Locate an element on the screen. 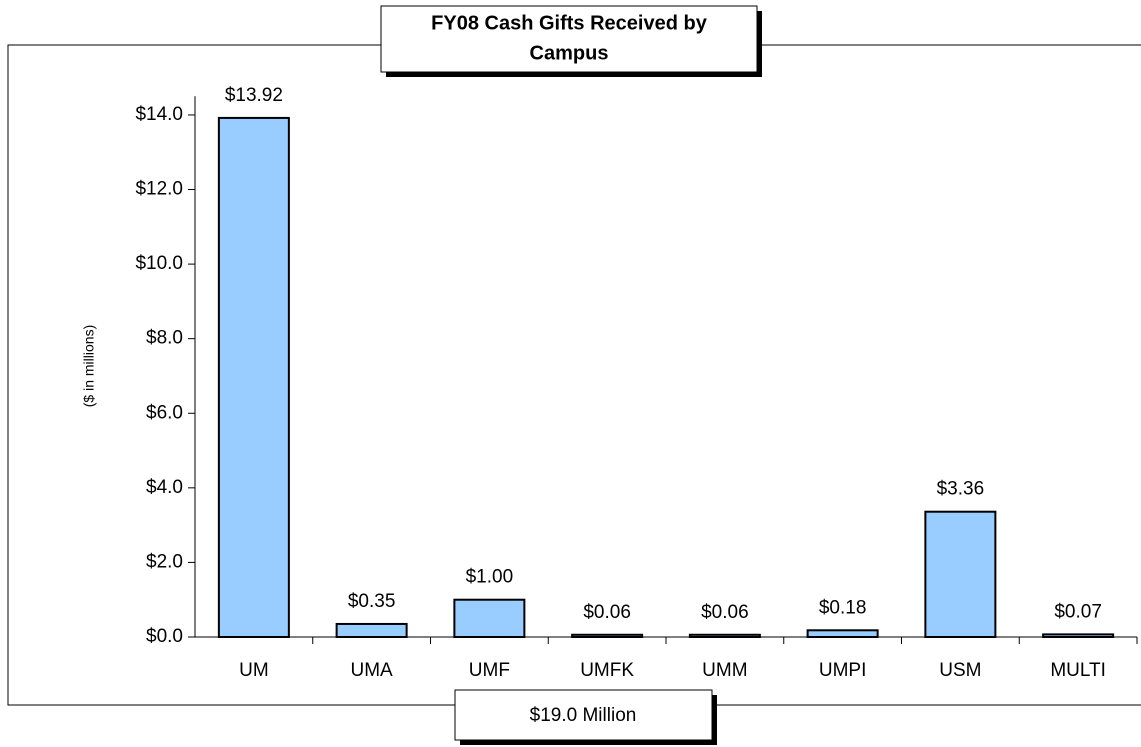 This screenshot has width=1141, height=747. footer-box is located at coordinates (583, 715).